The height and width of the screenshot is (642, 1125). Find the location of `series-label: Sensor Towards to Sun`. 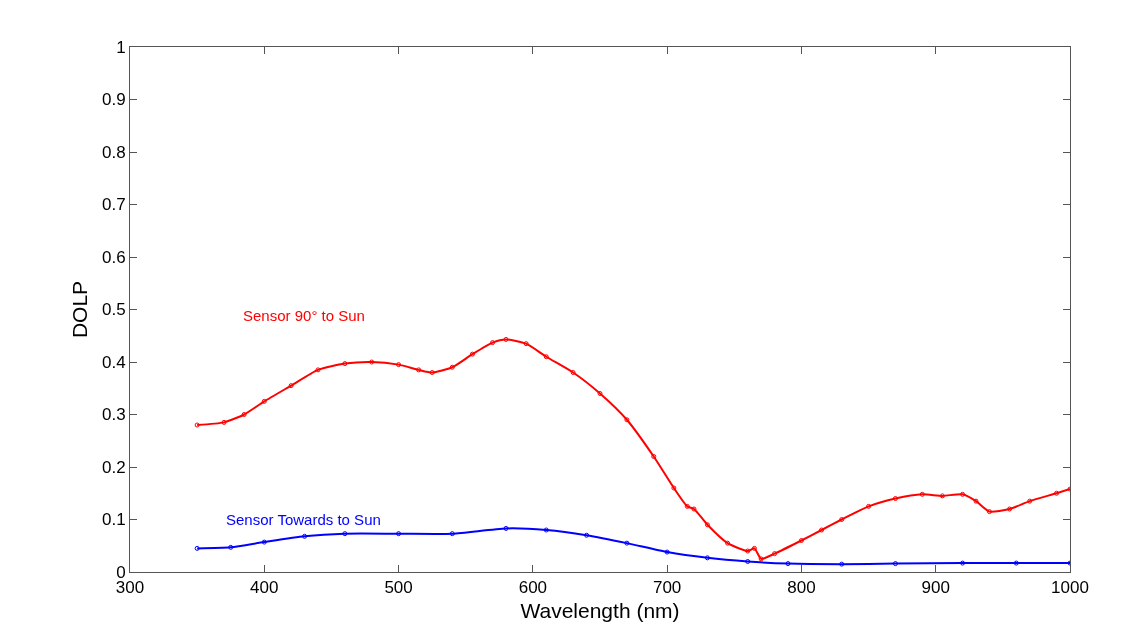

series-label: Sensor Towards to Sun is located at coordinates (303, 519).